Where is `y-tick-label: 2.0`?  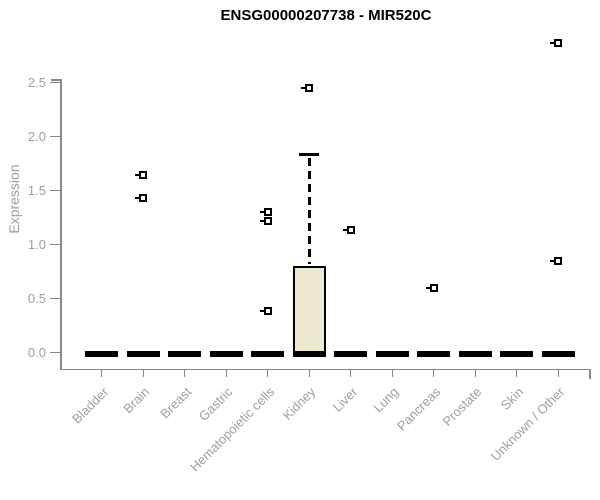 y-tick-label: 2.0 is located at coordinates (36, 137).